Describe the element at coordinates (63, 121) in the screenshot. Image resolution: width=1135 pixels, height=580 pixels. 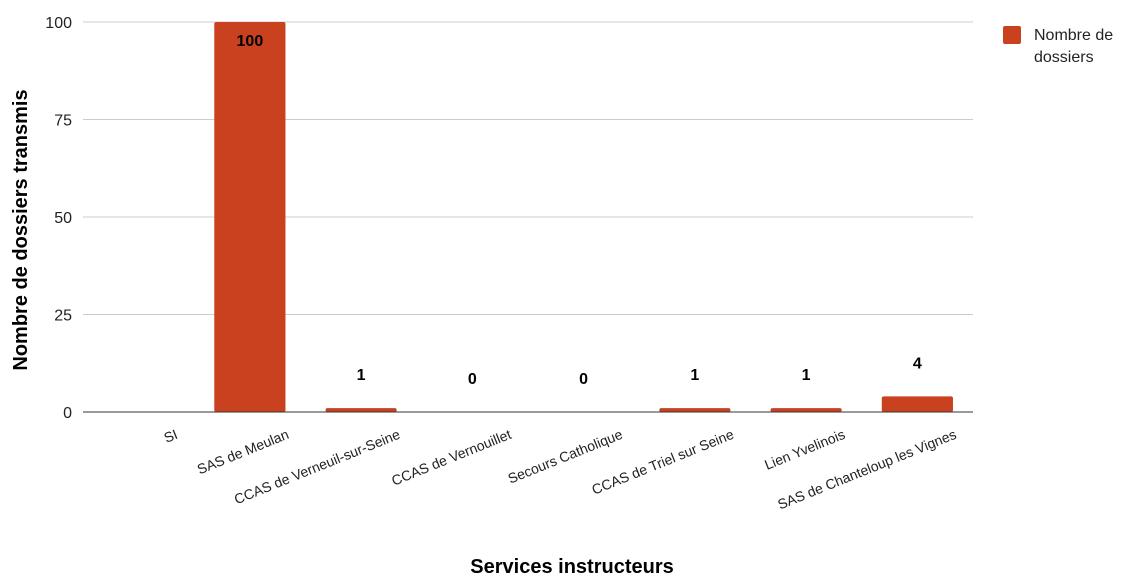
I see `y-tick-label: 75` at that location.